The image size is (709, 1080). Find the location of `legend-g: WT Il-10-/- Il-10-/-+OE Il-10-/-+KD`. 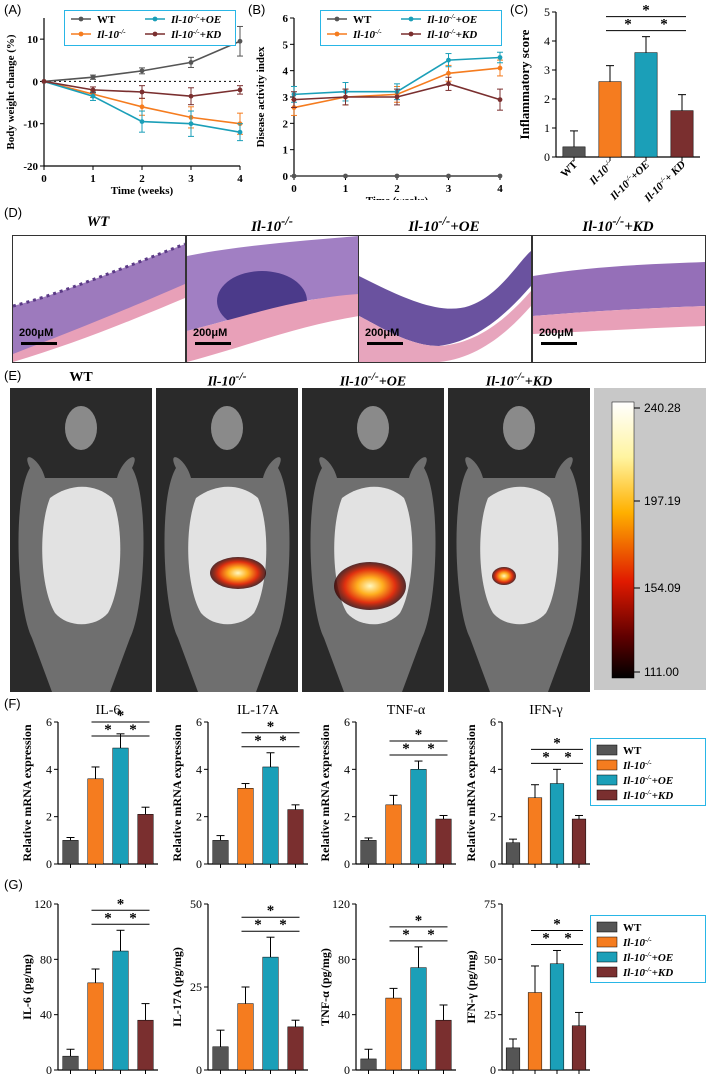

legend-g: WT Il-10-/- Il-10-/-+OE Il-10-/-+KD is located at coordinates (648, 949).